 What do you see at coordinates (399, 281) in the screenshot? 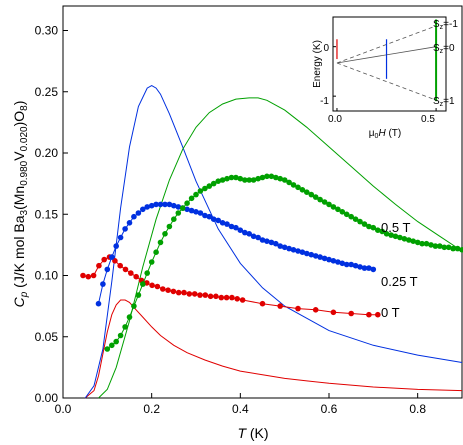
I see `series-label-0.25T: 0.25 T` at bounding box center [399, 281].